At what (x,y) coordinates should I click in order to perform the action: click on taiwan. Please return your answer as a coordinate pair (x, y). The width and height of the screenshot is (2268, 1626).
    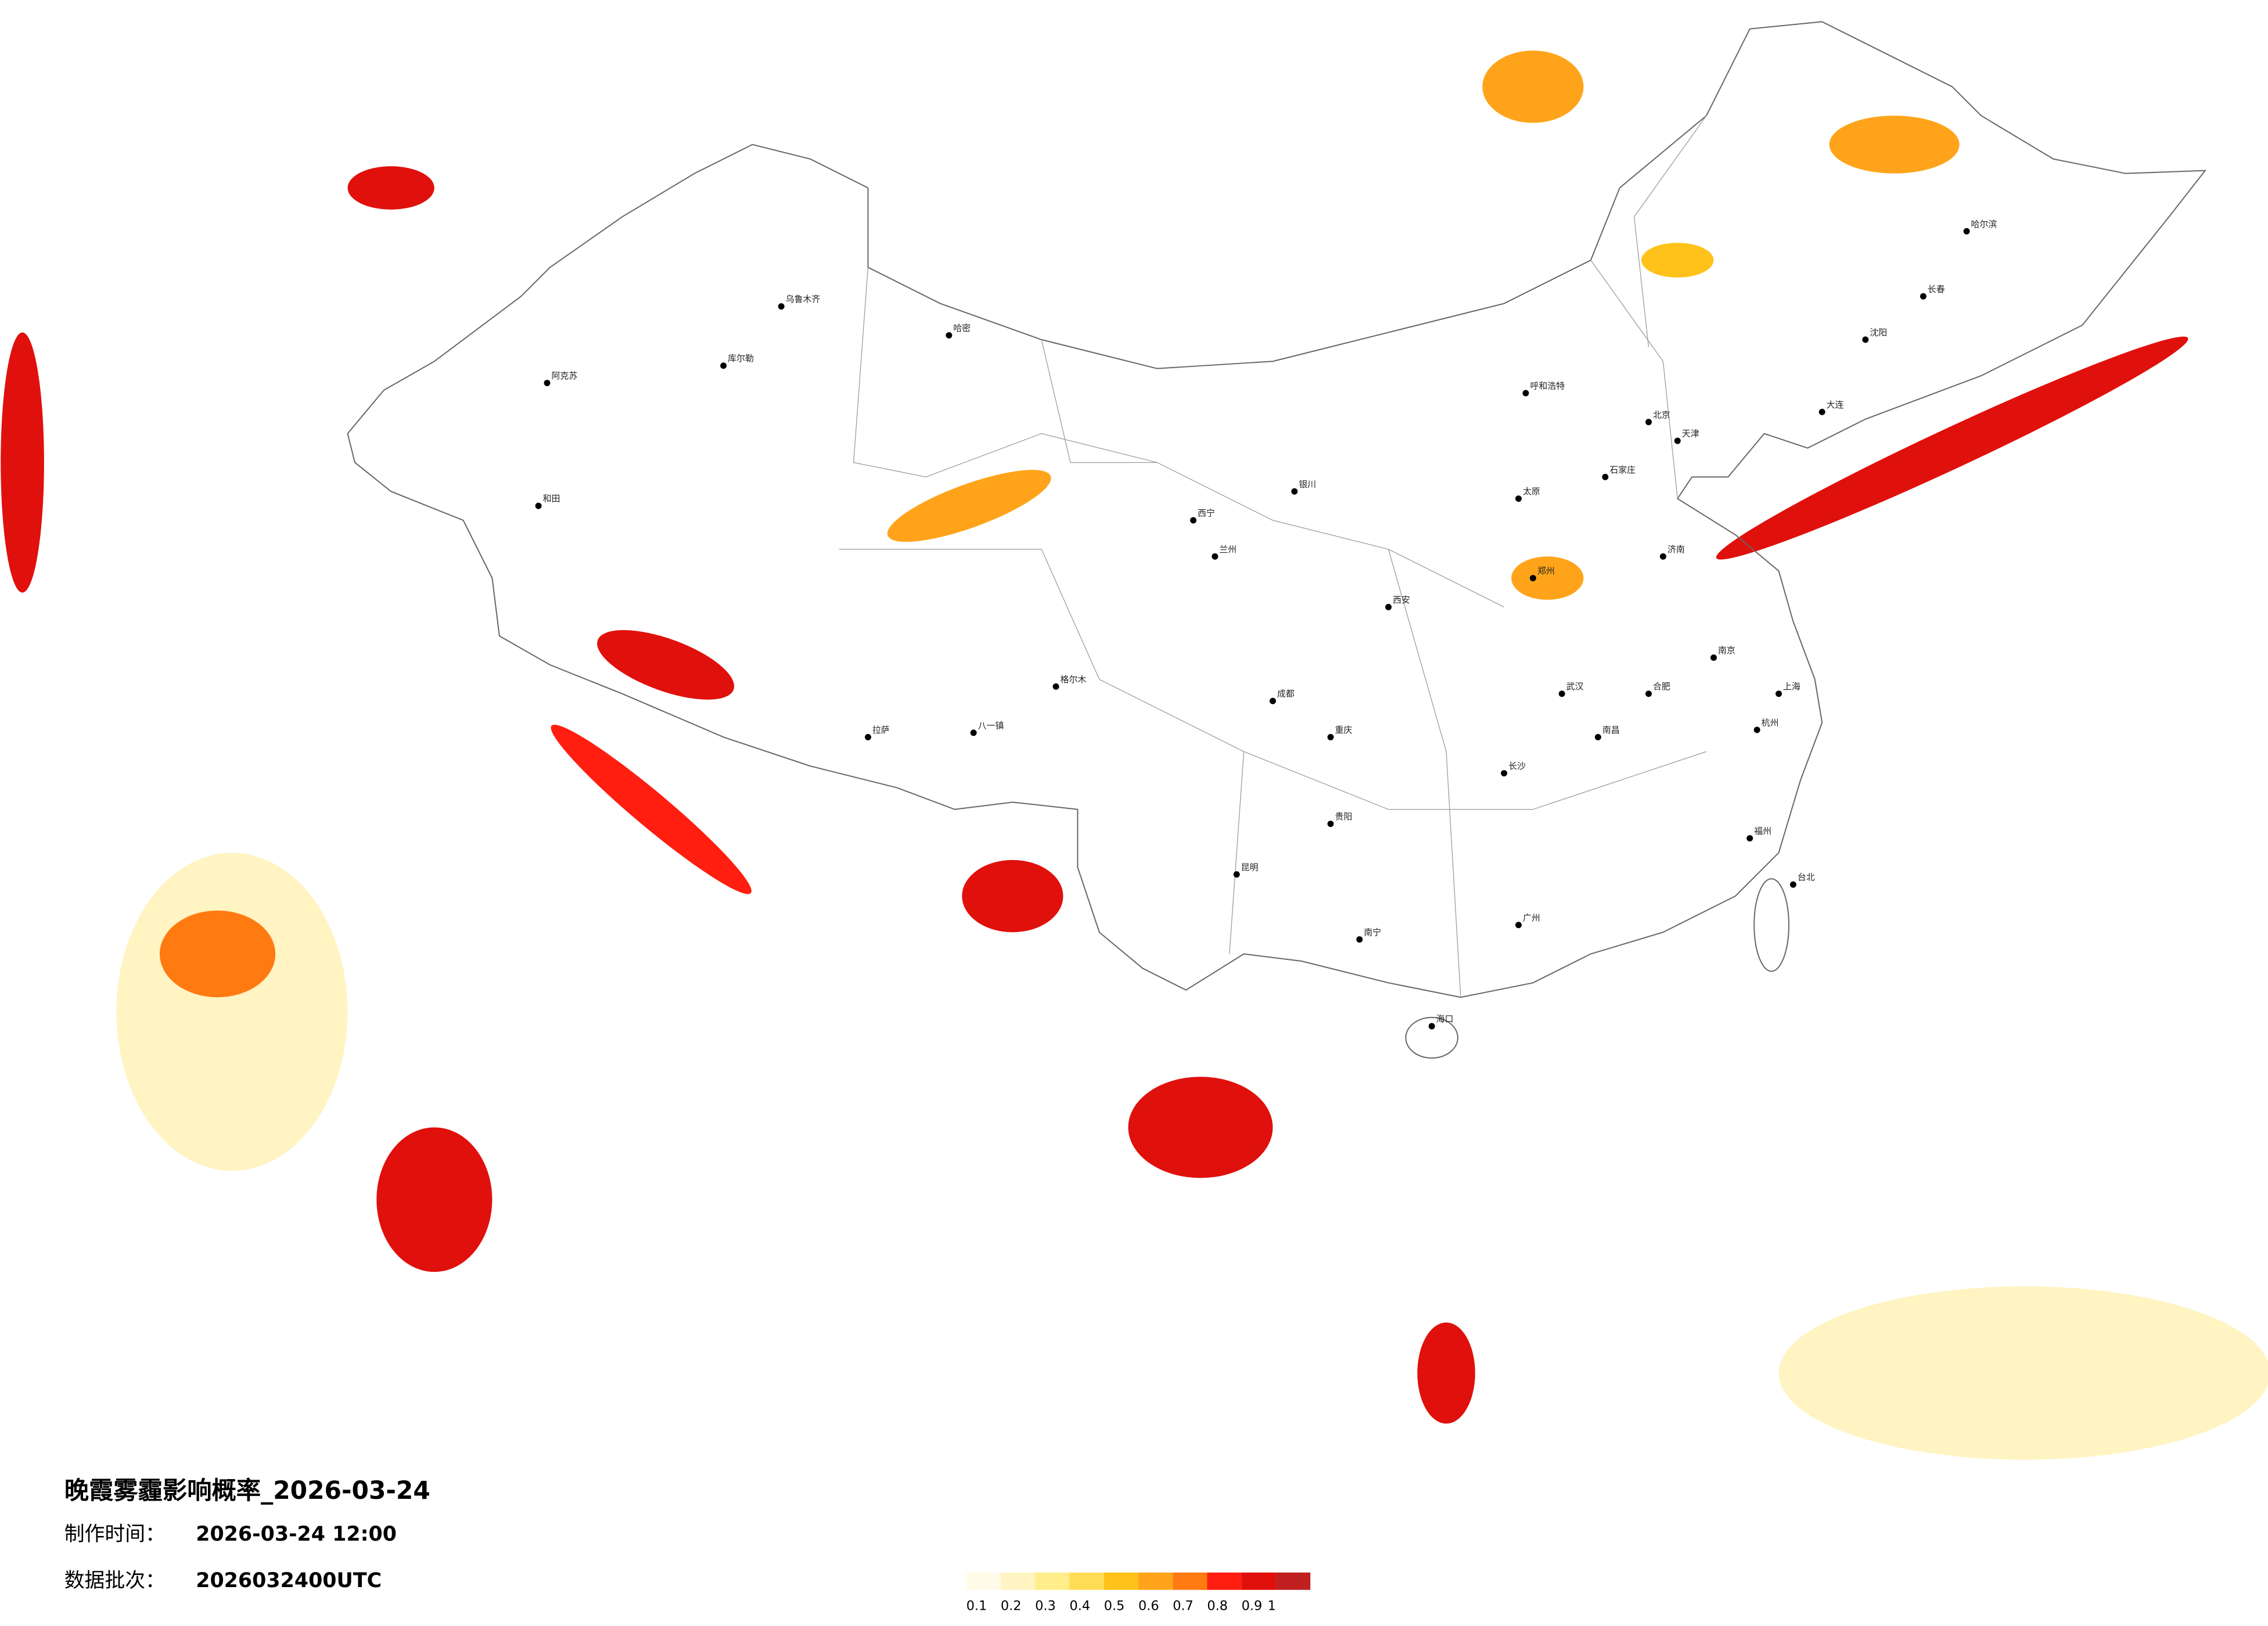
    Looking at the image, I should click on (1771, 925).